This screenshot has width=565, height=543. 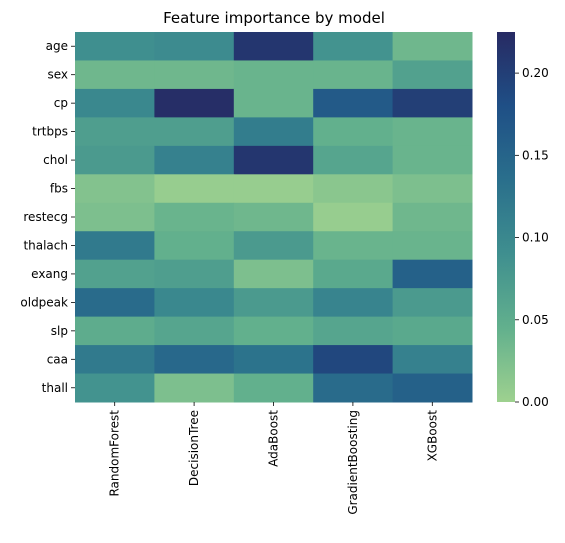 What do you see at coordinates (506, 217) in the screenshot?
I see `colorbar-gradient` at bounding box center [506, 217].